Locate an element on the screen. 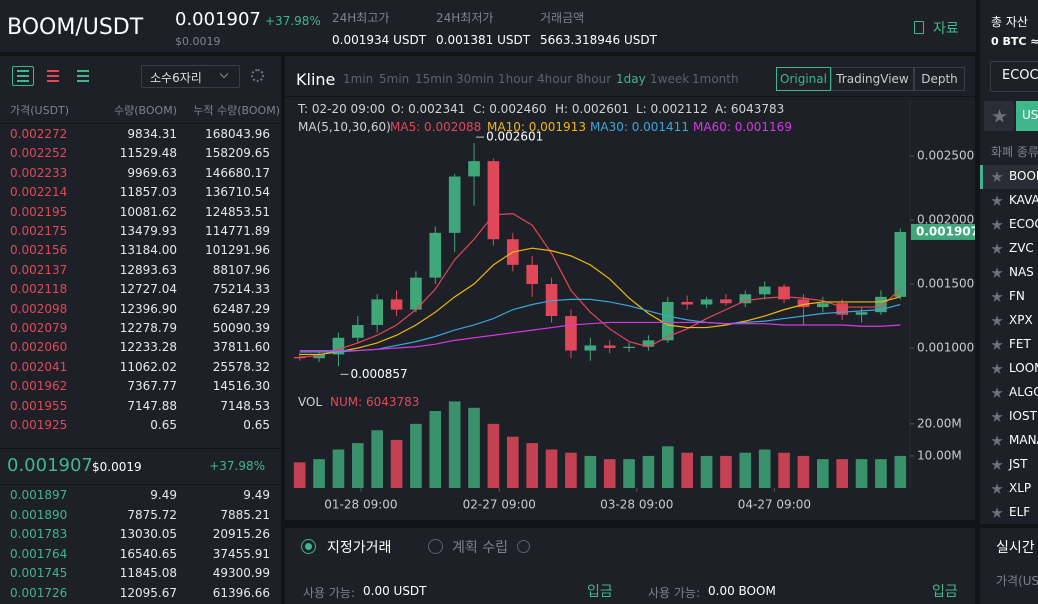 This screenshot has height=604, width=1038. book-price: 0.002195 is located at coordinates (39, 211).